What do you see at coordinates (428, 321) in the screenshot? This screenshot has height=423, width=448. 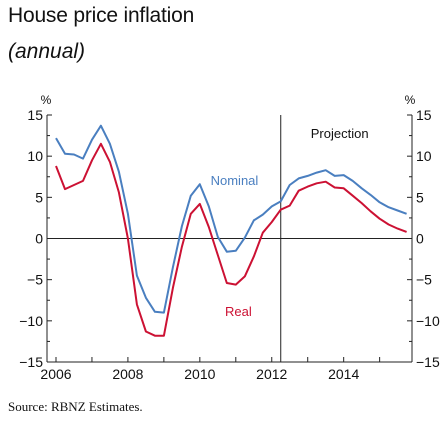 I see `right-y-tick-label: −10` at bounding box center [428, 321].